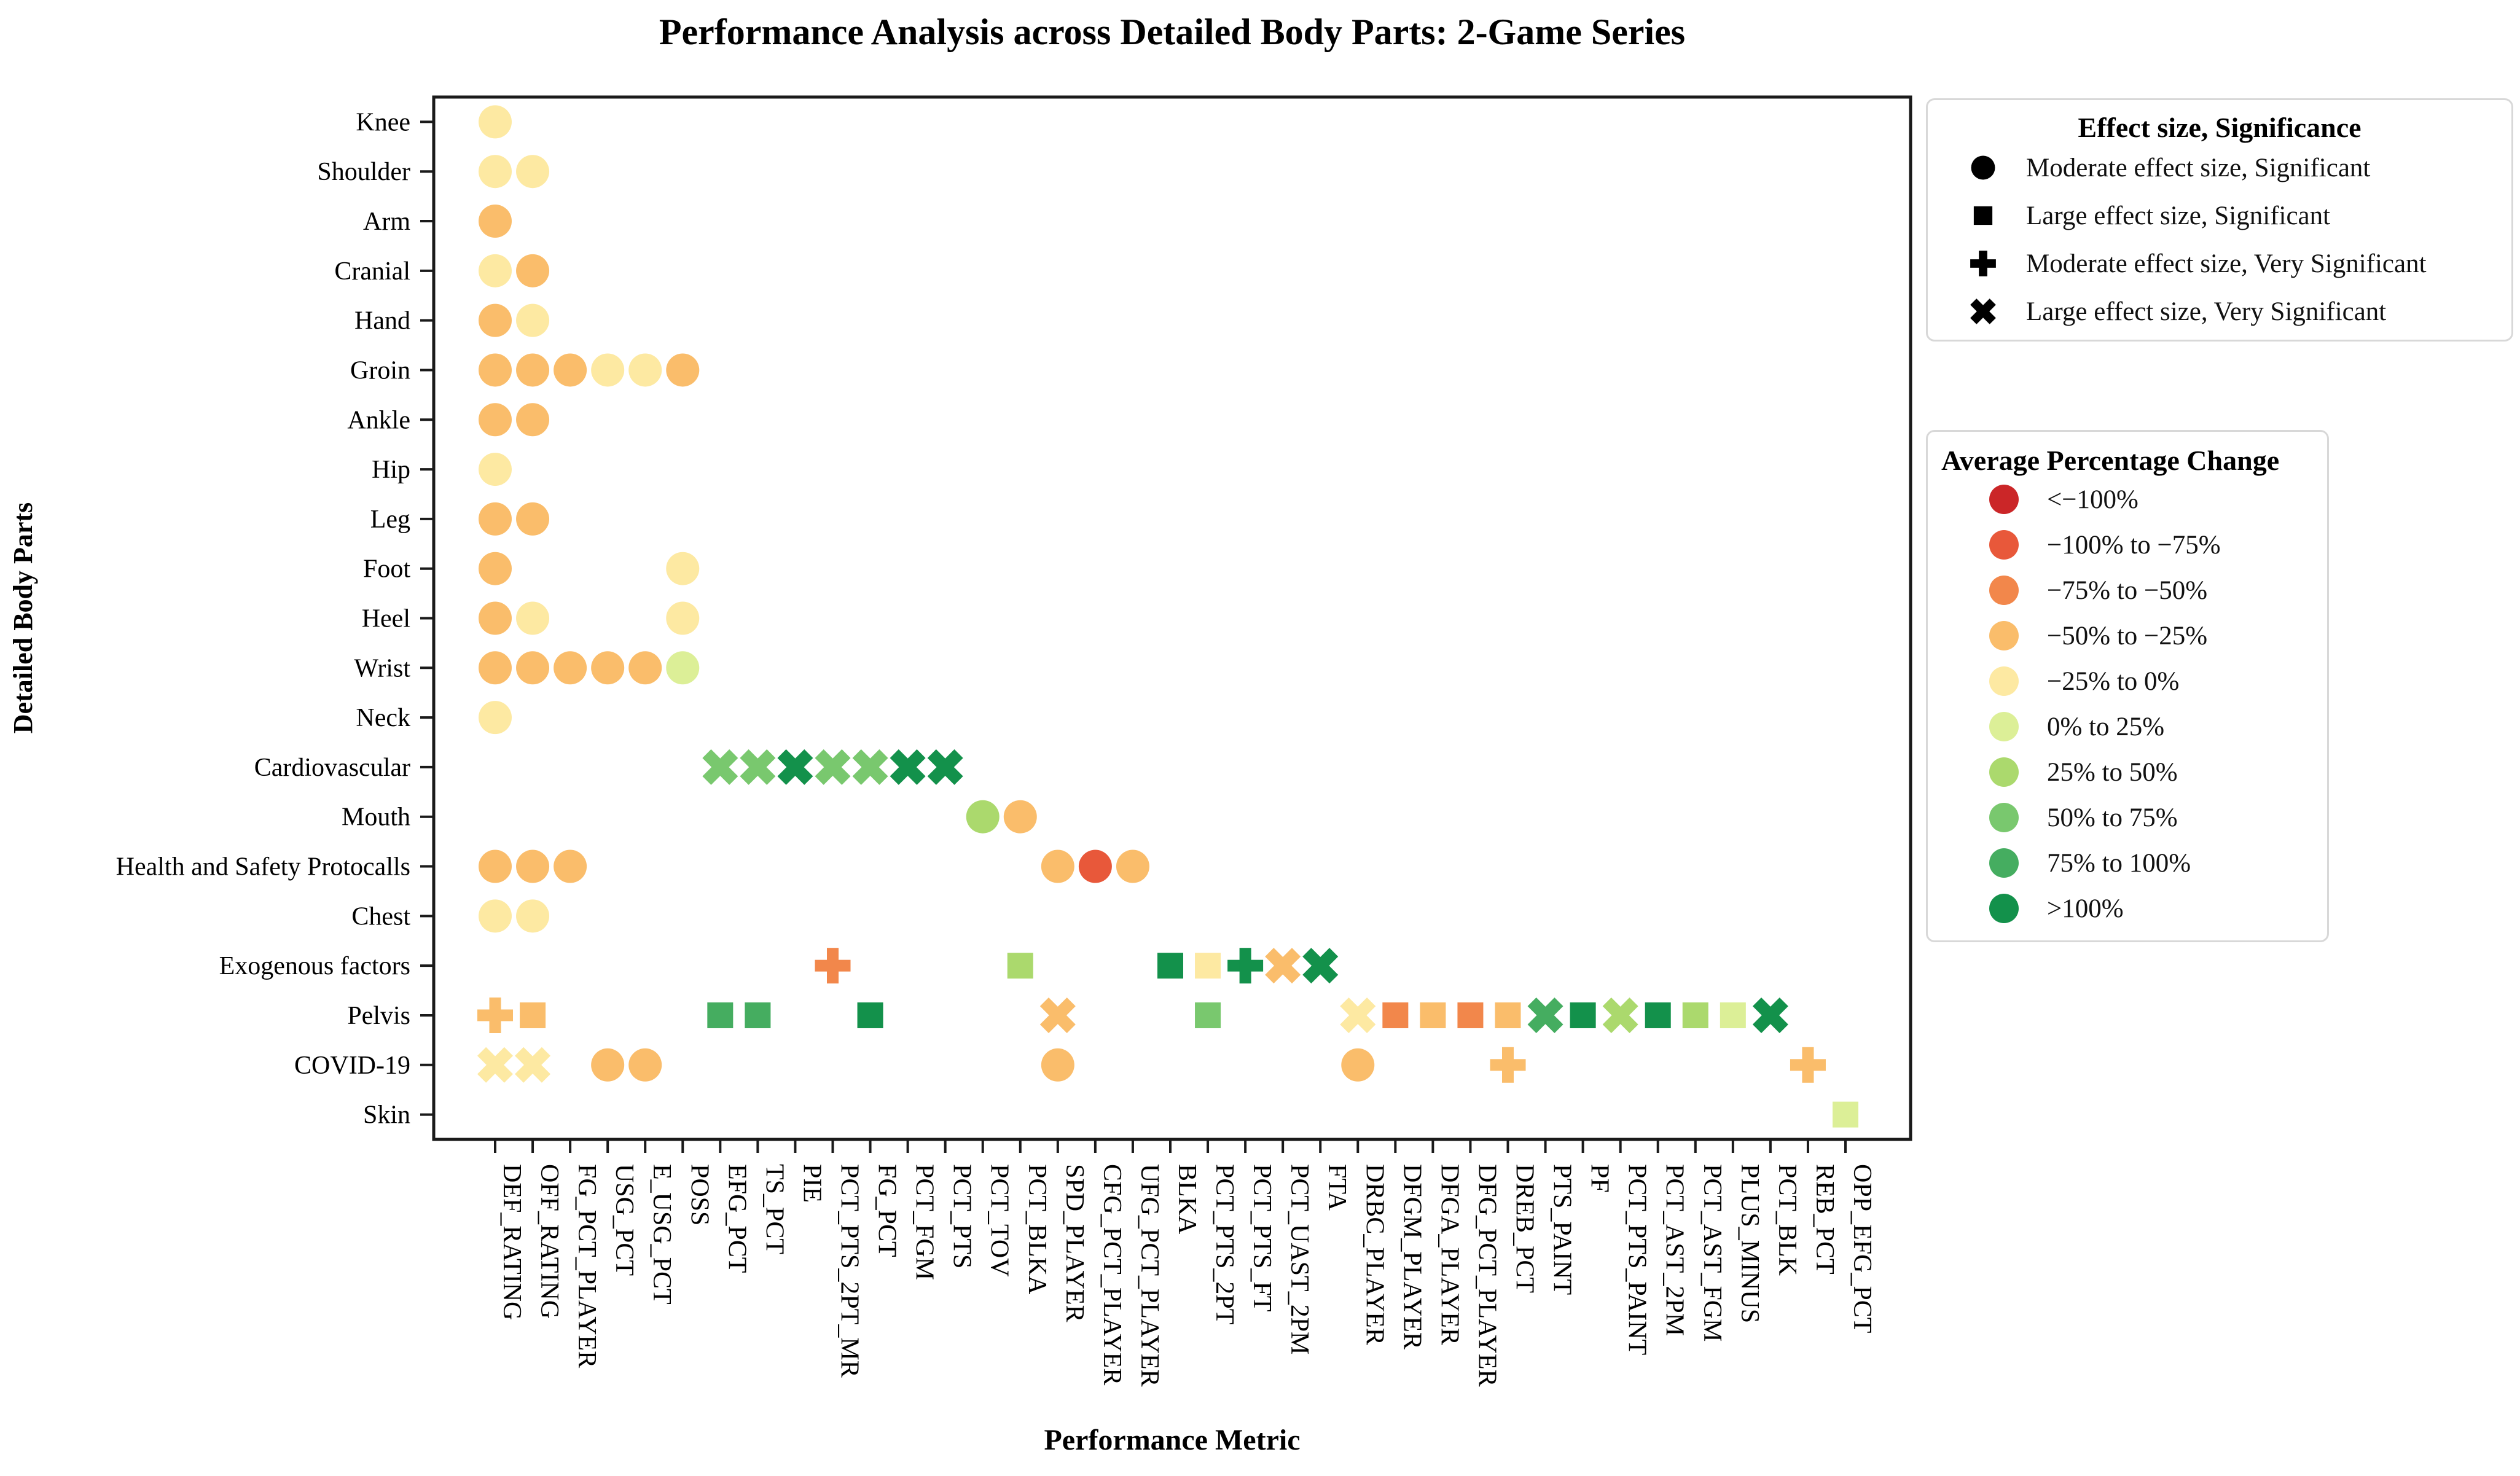  What do you see at coordinates (924, 1222) in the screenshot?
I see `x-tick-label: PCT_FGM` at bounding box center [924, 1222].